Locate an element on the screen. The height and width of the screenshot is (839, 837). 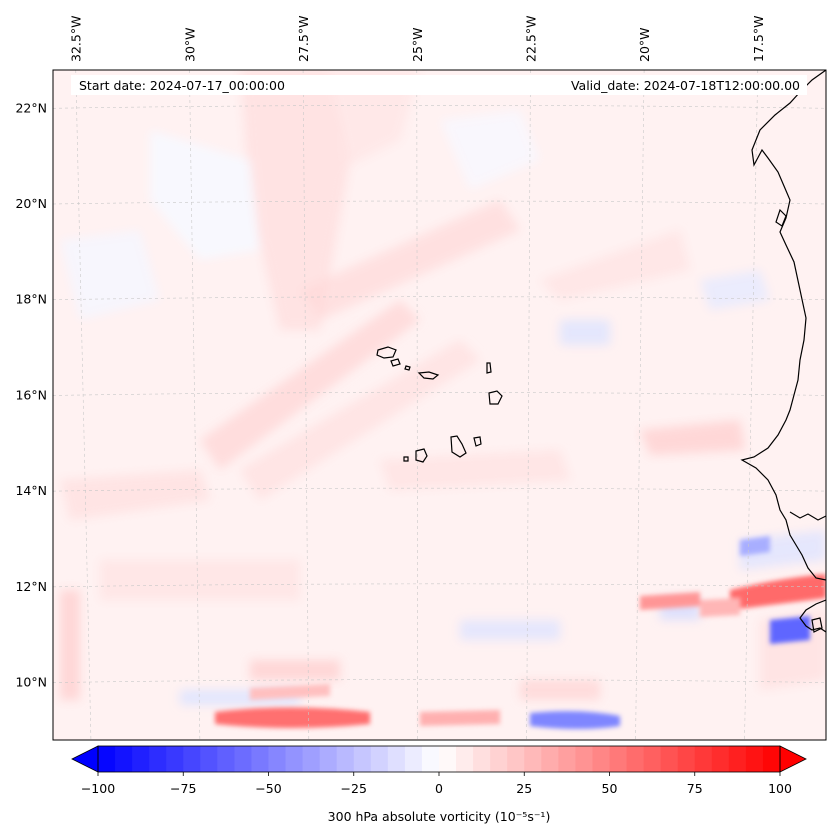
island-brava is located at coordinates (406, 459).